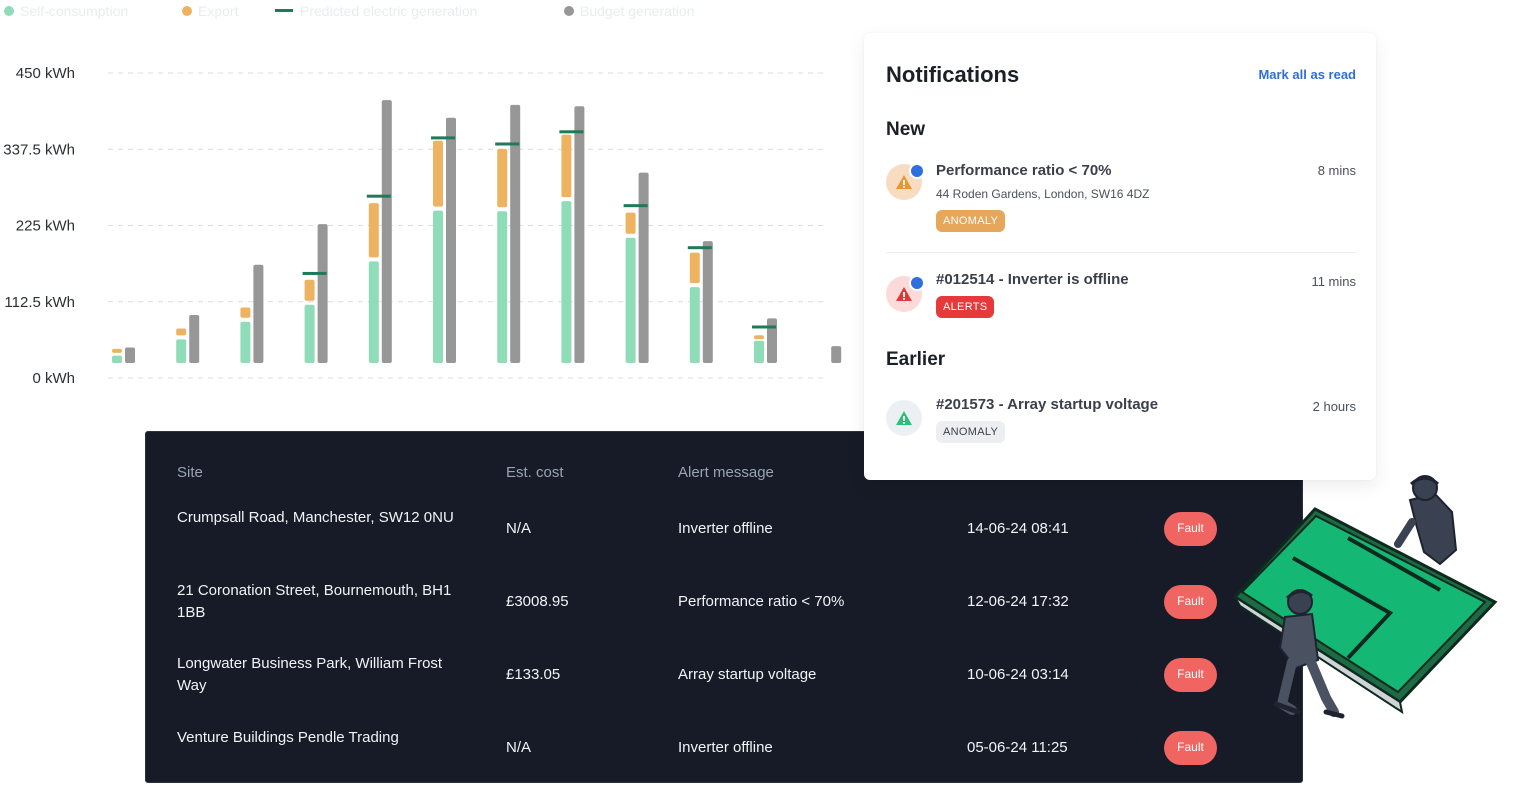  What do you see at coordinates (747, 674) in the screenshot?
I see `message-cell: Array startup voltage` at bounding box center [747, 674].